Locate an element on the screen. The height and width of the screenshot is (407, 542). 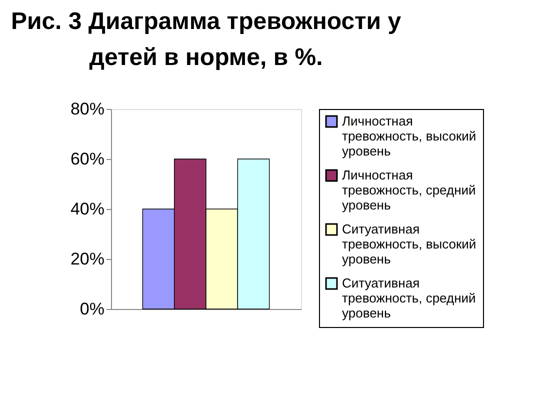
y-tick-label: 80% is located at coordinates (87, 109).